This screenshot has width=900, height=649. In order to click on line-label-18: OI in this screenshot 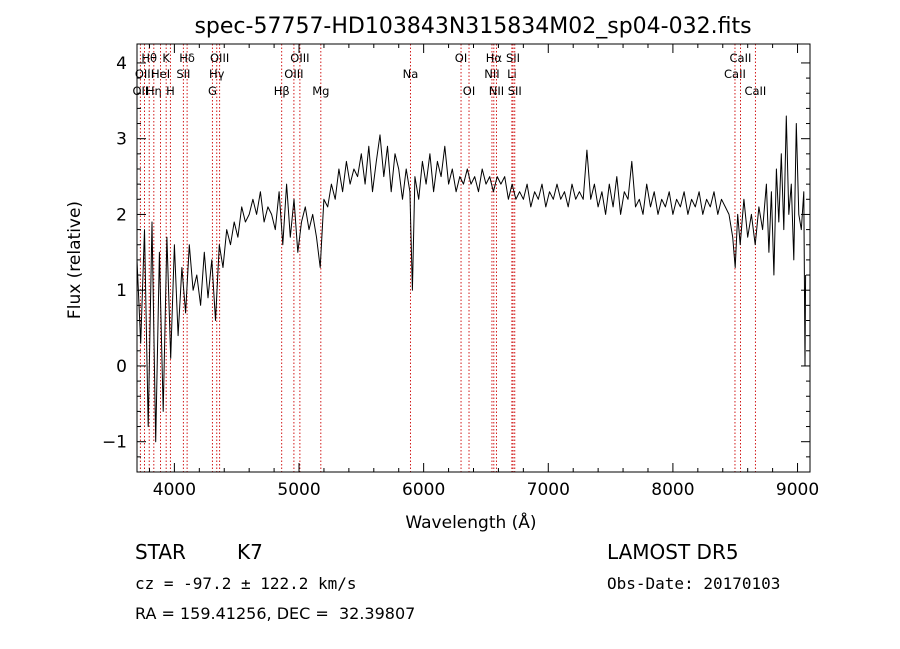, I will do `click(469, 91)`.